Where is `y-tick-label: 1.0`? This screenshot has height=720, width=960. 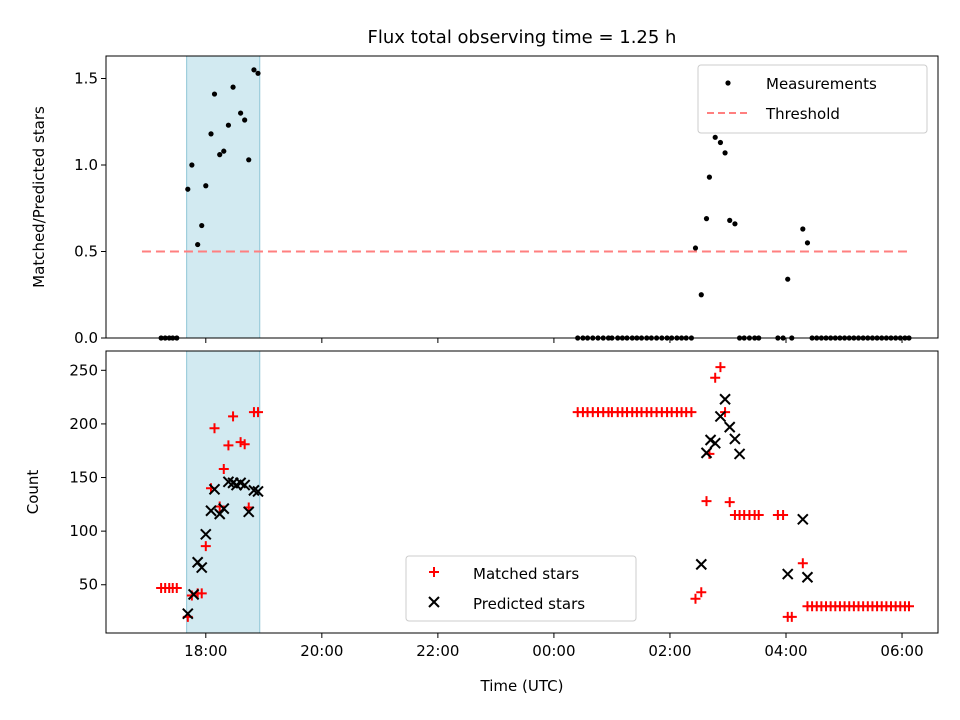
y-tick-label: 1.0 is located at coordinates (86, 165).